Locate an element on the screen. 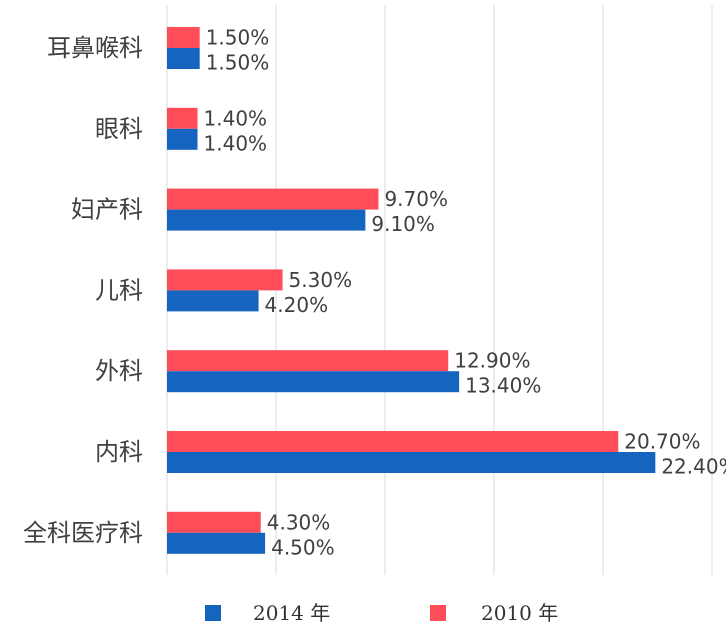  data-label-2014: 13.40% is located at coordinates (503, 386).